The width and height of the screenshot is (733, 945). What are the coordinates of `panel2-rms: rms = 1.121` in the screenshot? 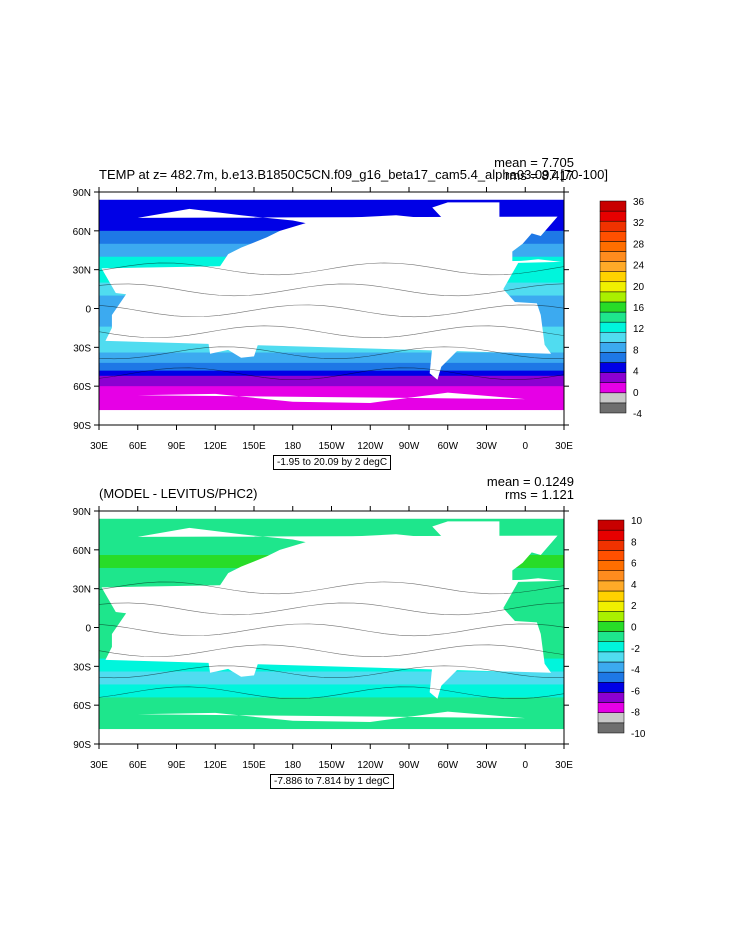 It's located at (539, 494).